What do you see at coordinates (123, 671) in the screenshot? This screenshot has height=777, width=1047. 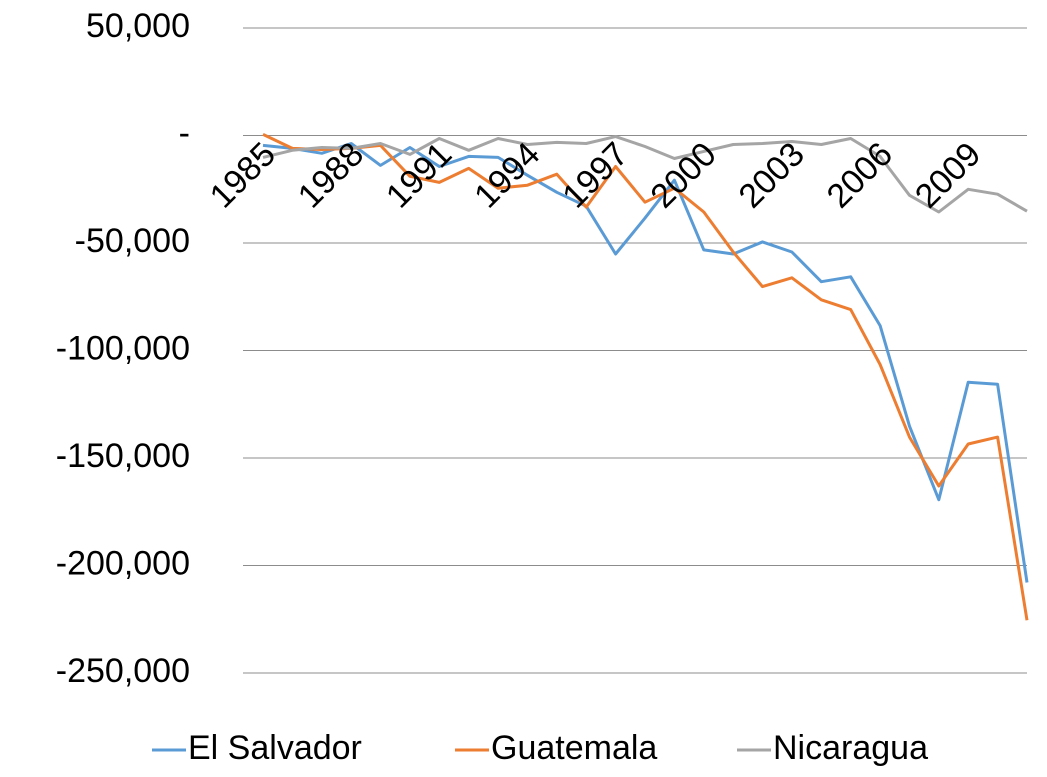 I see `y-tick-label: -250,000` at bounding box center [123, 671].